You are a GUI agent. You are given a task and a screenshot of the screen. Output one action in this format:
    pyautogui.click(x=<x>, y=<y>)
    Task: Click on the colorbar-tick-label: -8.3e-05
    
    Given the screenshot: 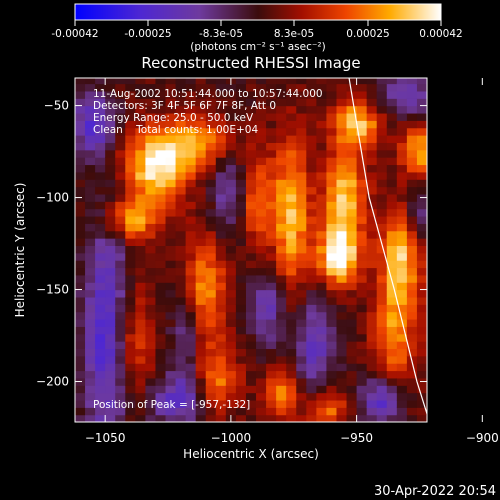 What is the action you would take?
    pyautogui.click(x=221, y=34)
    